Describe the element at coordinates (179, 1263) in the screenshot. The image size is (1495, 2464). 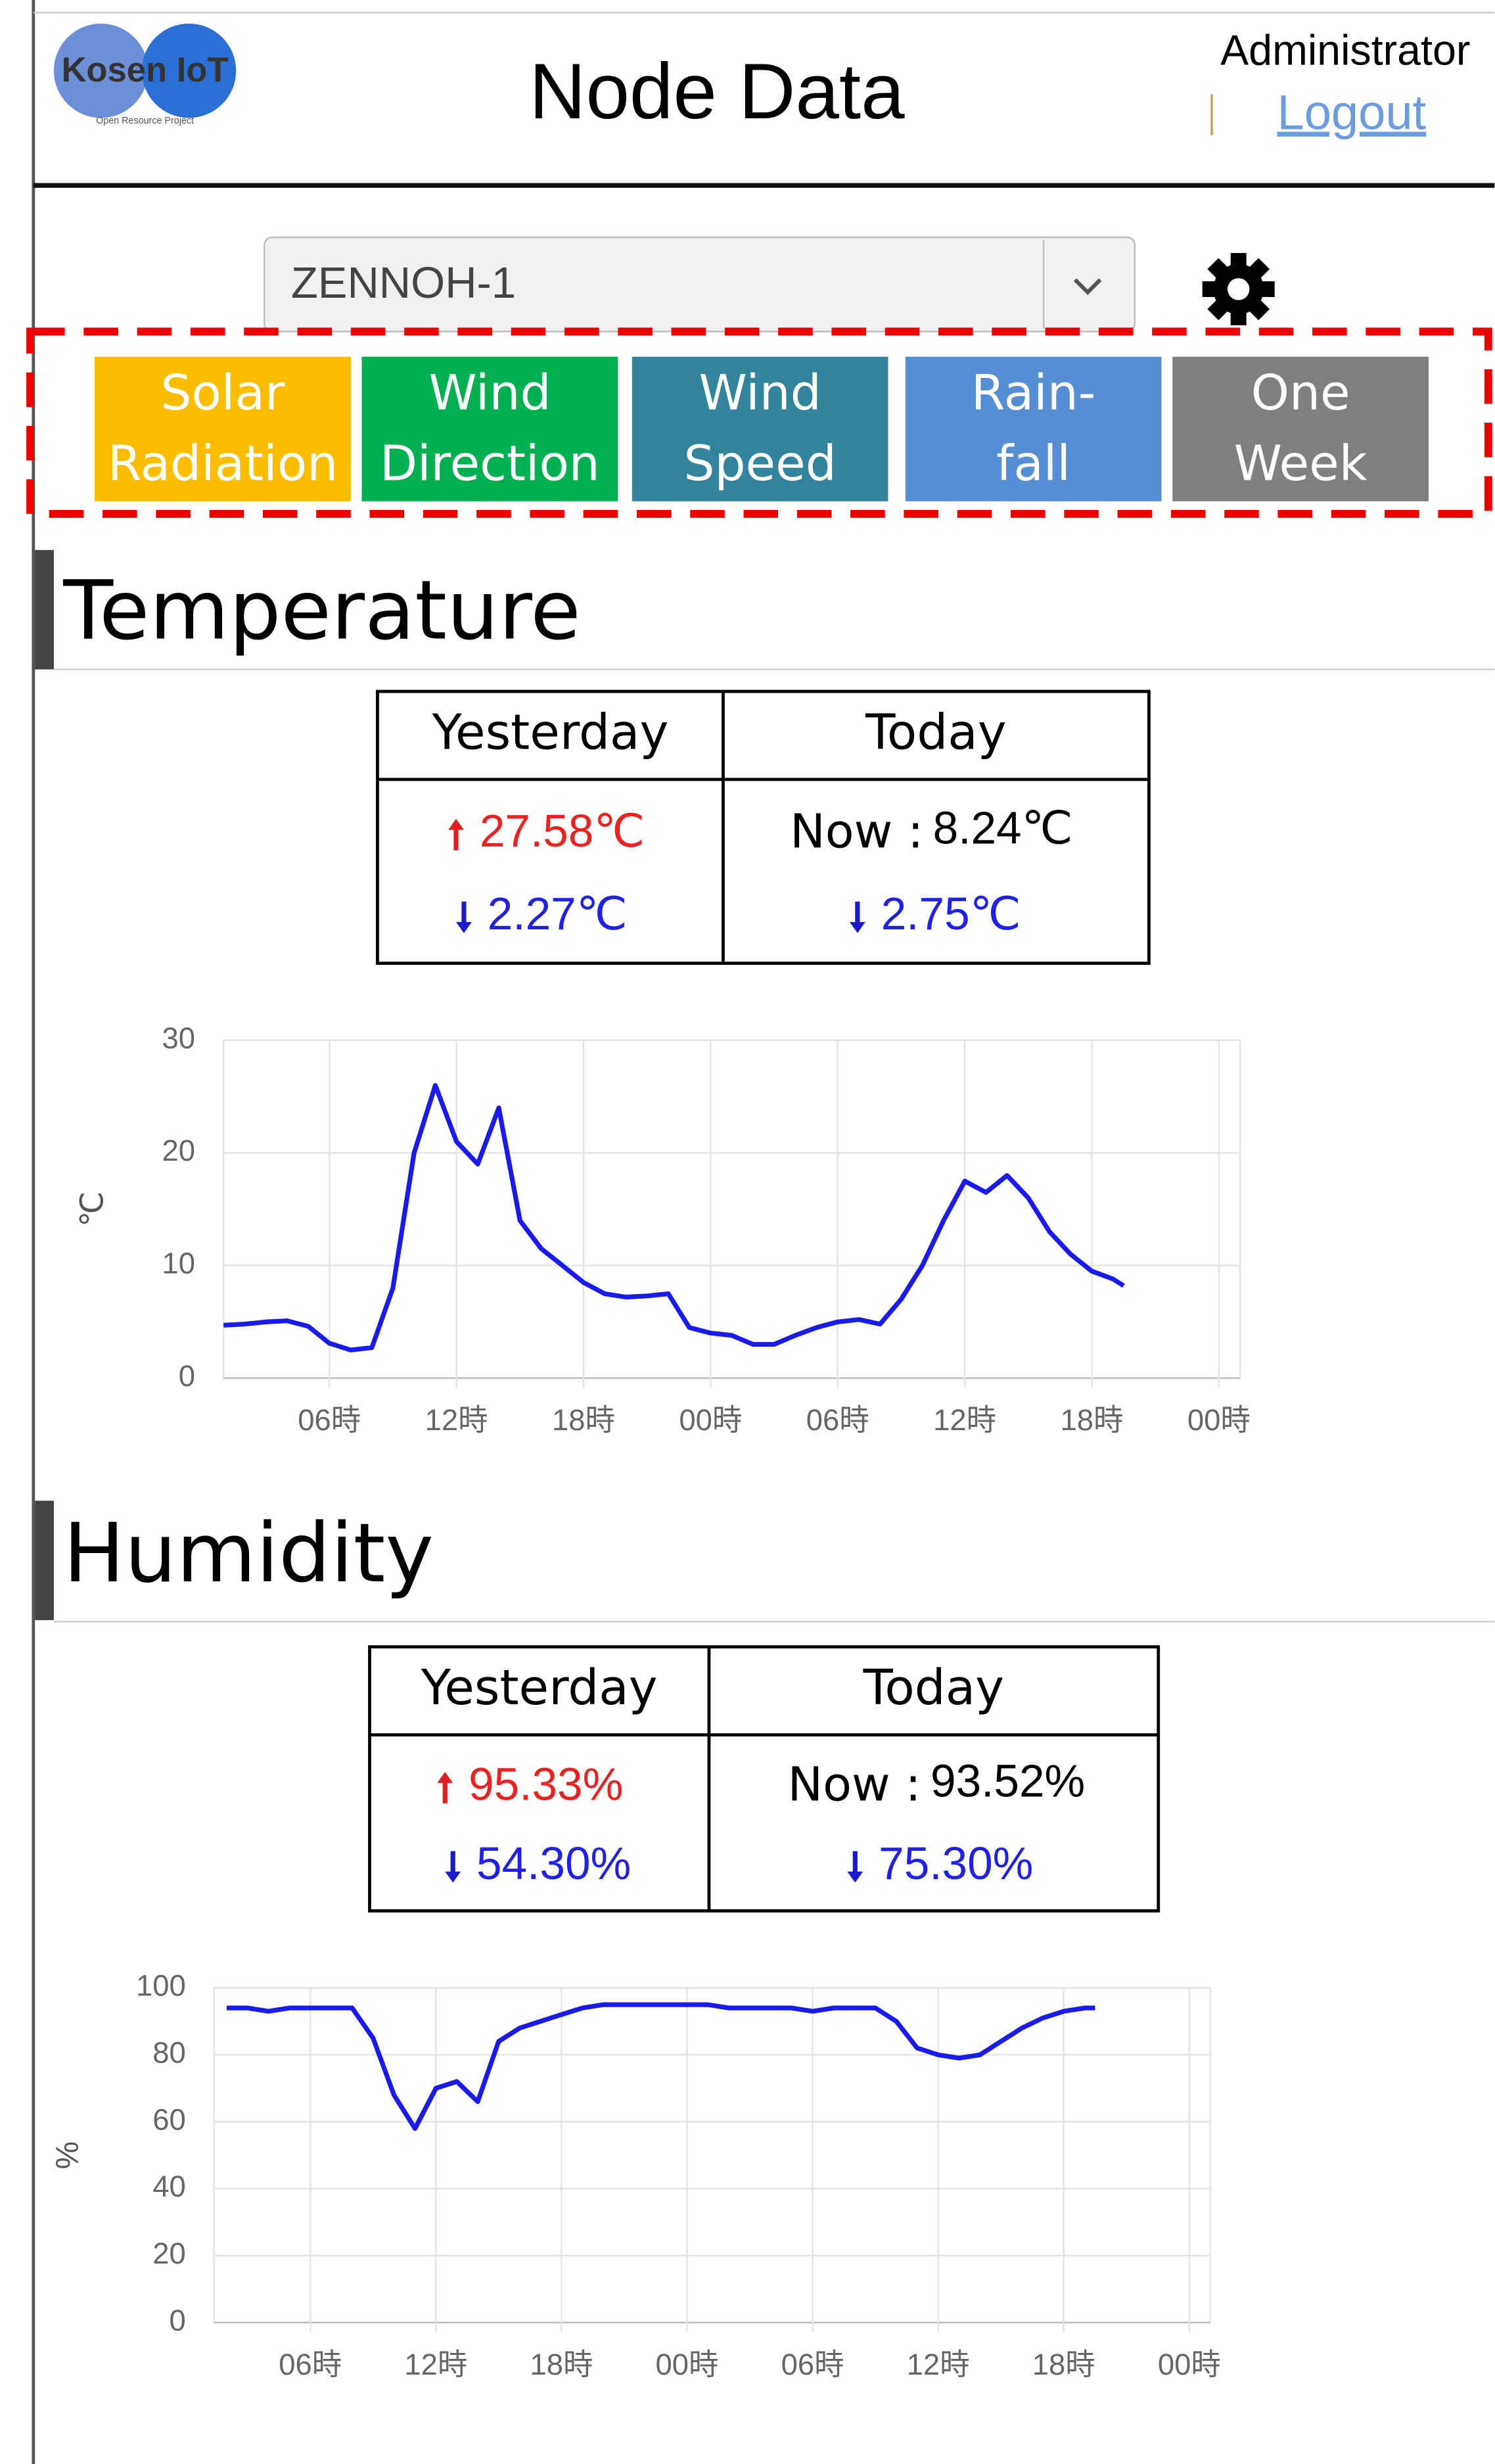
I see `y-tick-label: 10` at that location.